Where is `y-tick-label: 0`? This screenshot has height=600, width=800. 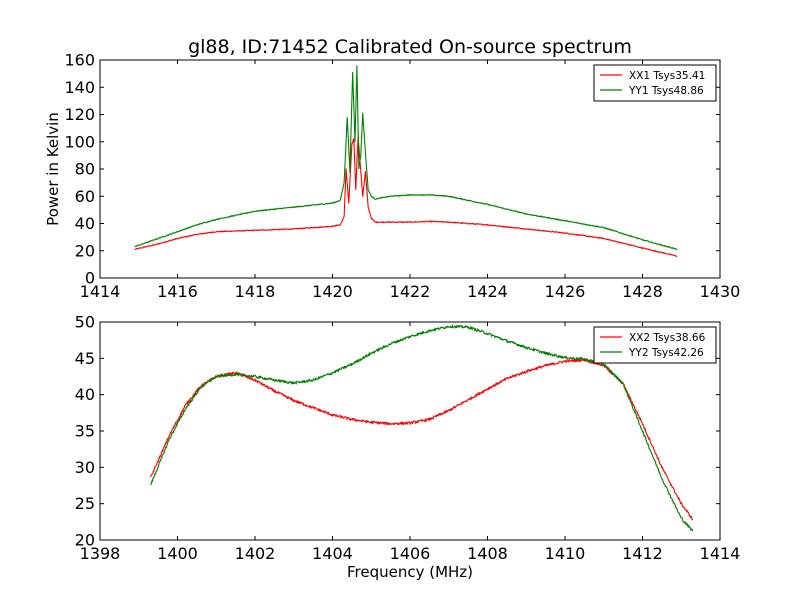
y-tick-label: 0 is located at coordinates (90, 278).